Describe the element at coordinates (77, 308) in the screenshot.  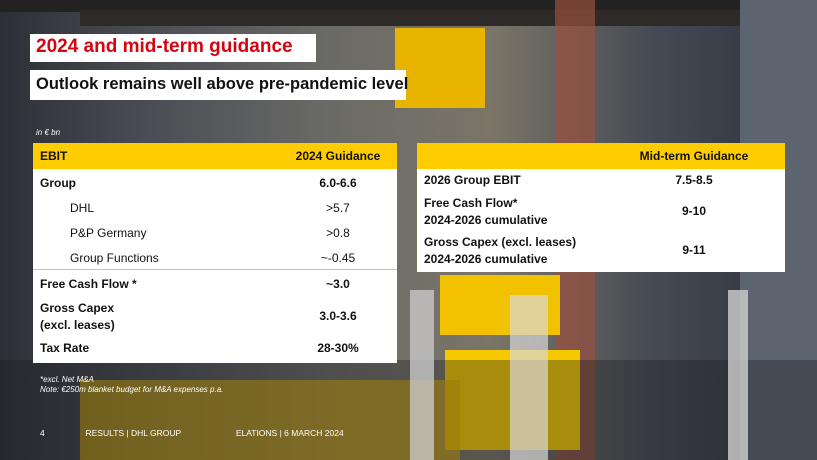
I see `row-label: Gross Capex` at that location.